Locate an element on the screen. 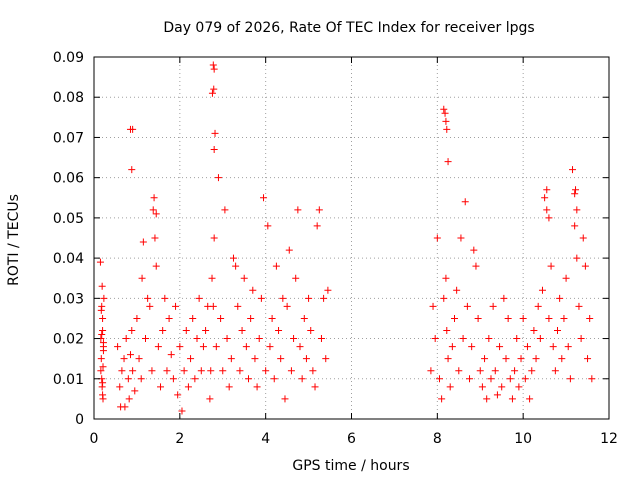 This screenshot has width=640, height=480. x-axis-title: GPS time / hours is located at coordinates (350, 466).